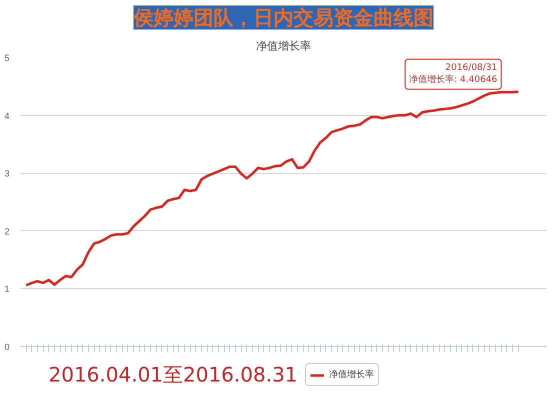 This screenshot has height=400, width=558. What do you see at coordinates (283, 18) in the screenshot?
I see `chart-title: 侯婷婷团队，日内交易资金曲线图` at bounding box center [283, 18].